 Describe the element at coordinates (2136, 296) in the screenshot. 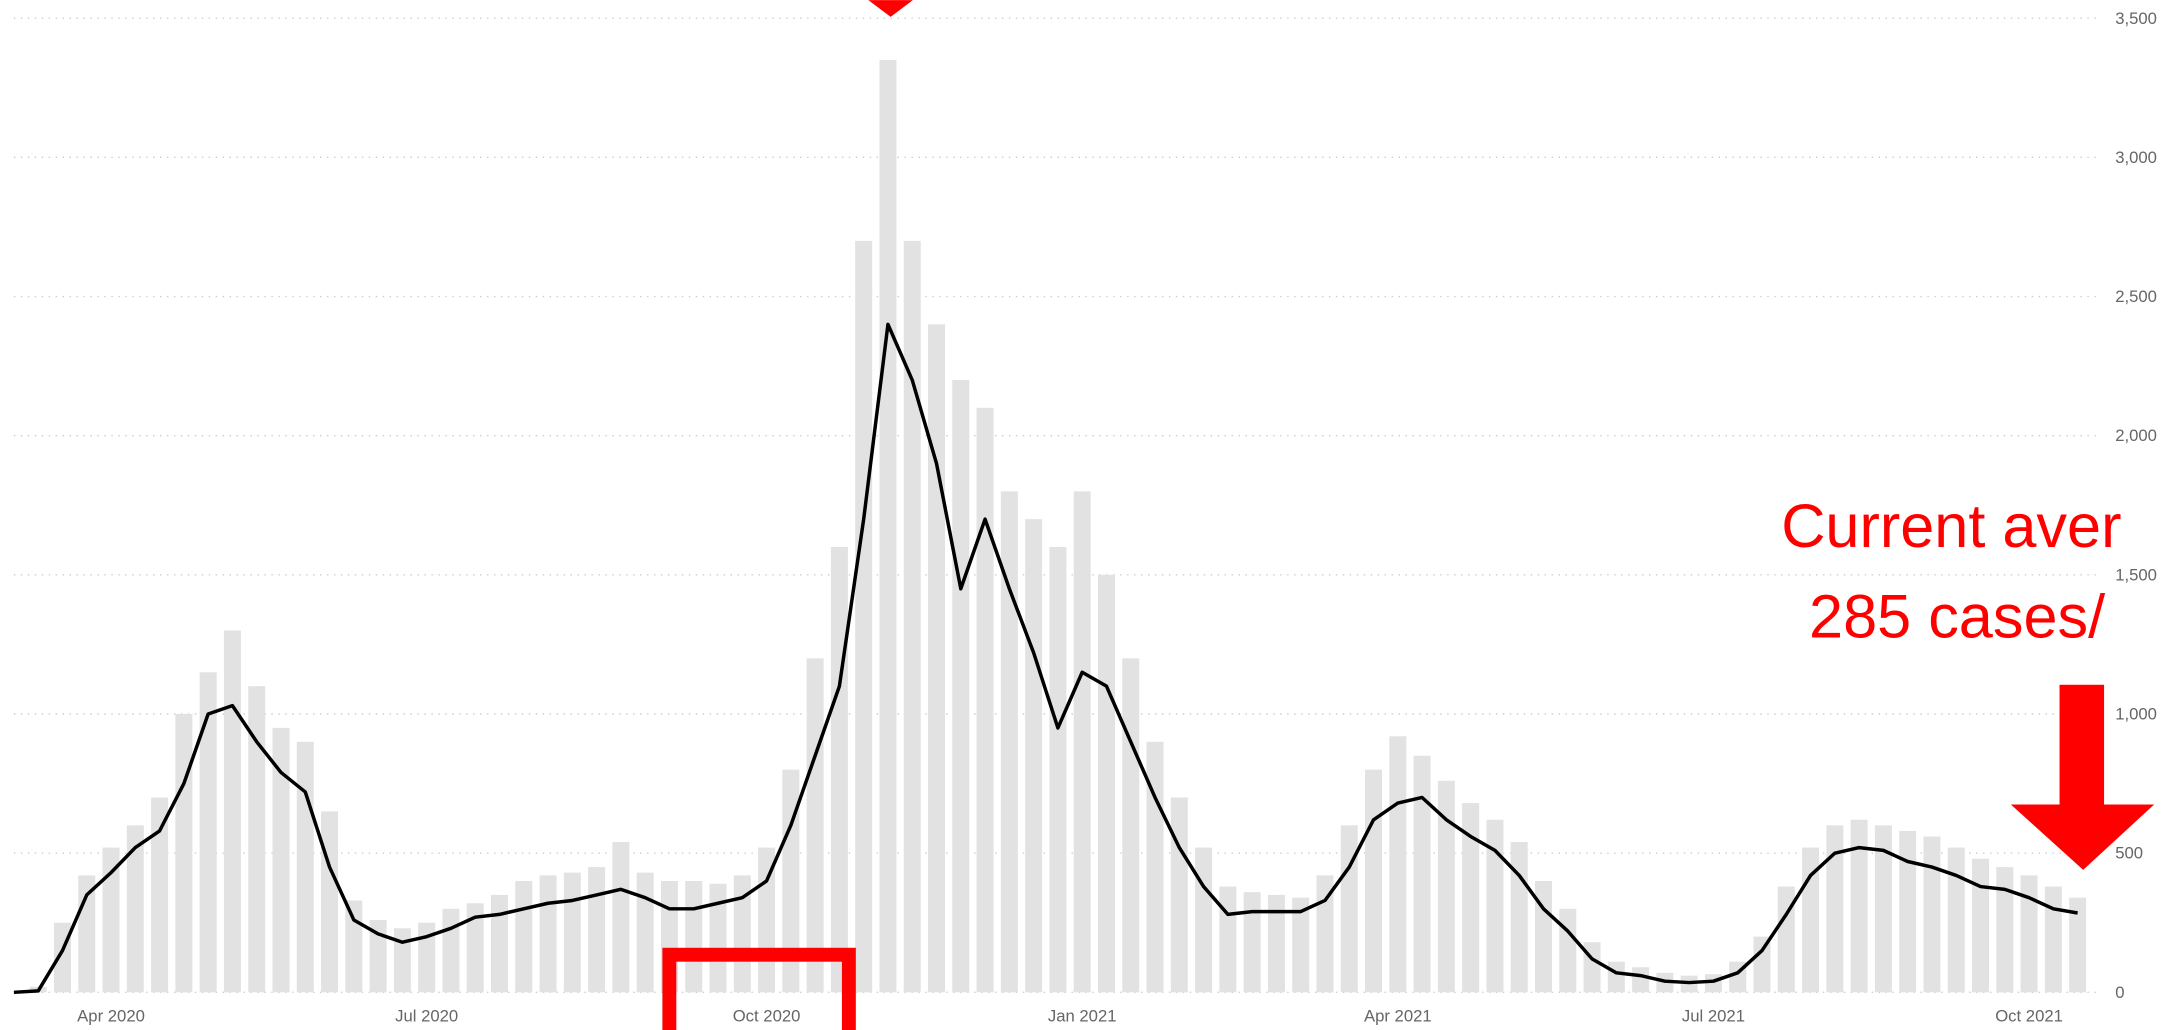

I see `y-tick-label: 2,500` at that location.